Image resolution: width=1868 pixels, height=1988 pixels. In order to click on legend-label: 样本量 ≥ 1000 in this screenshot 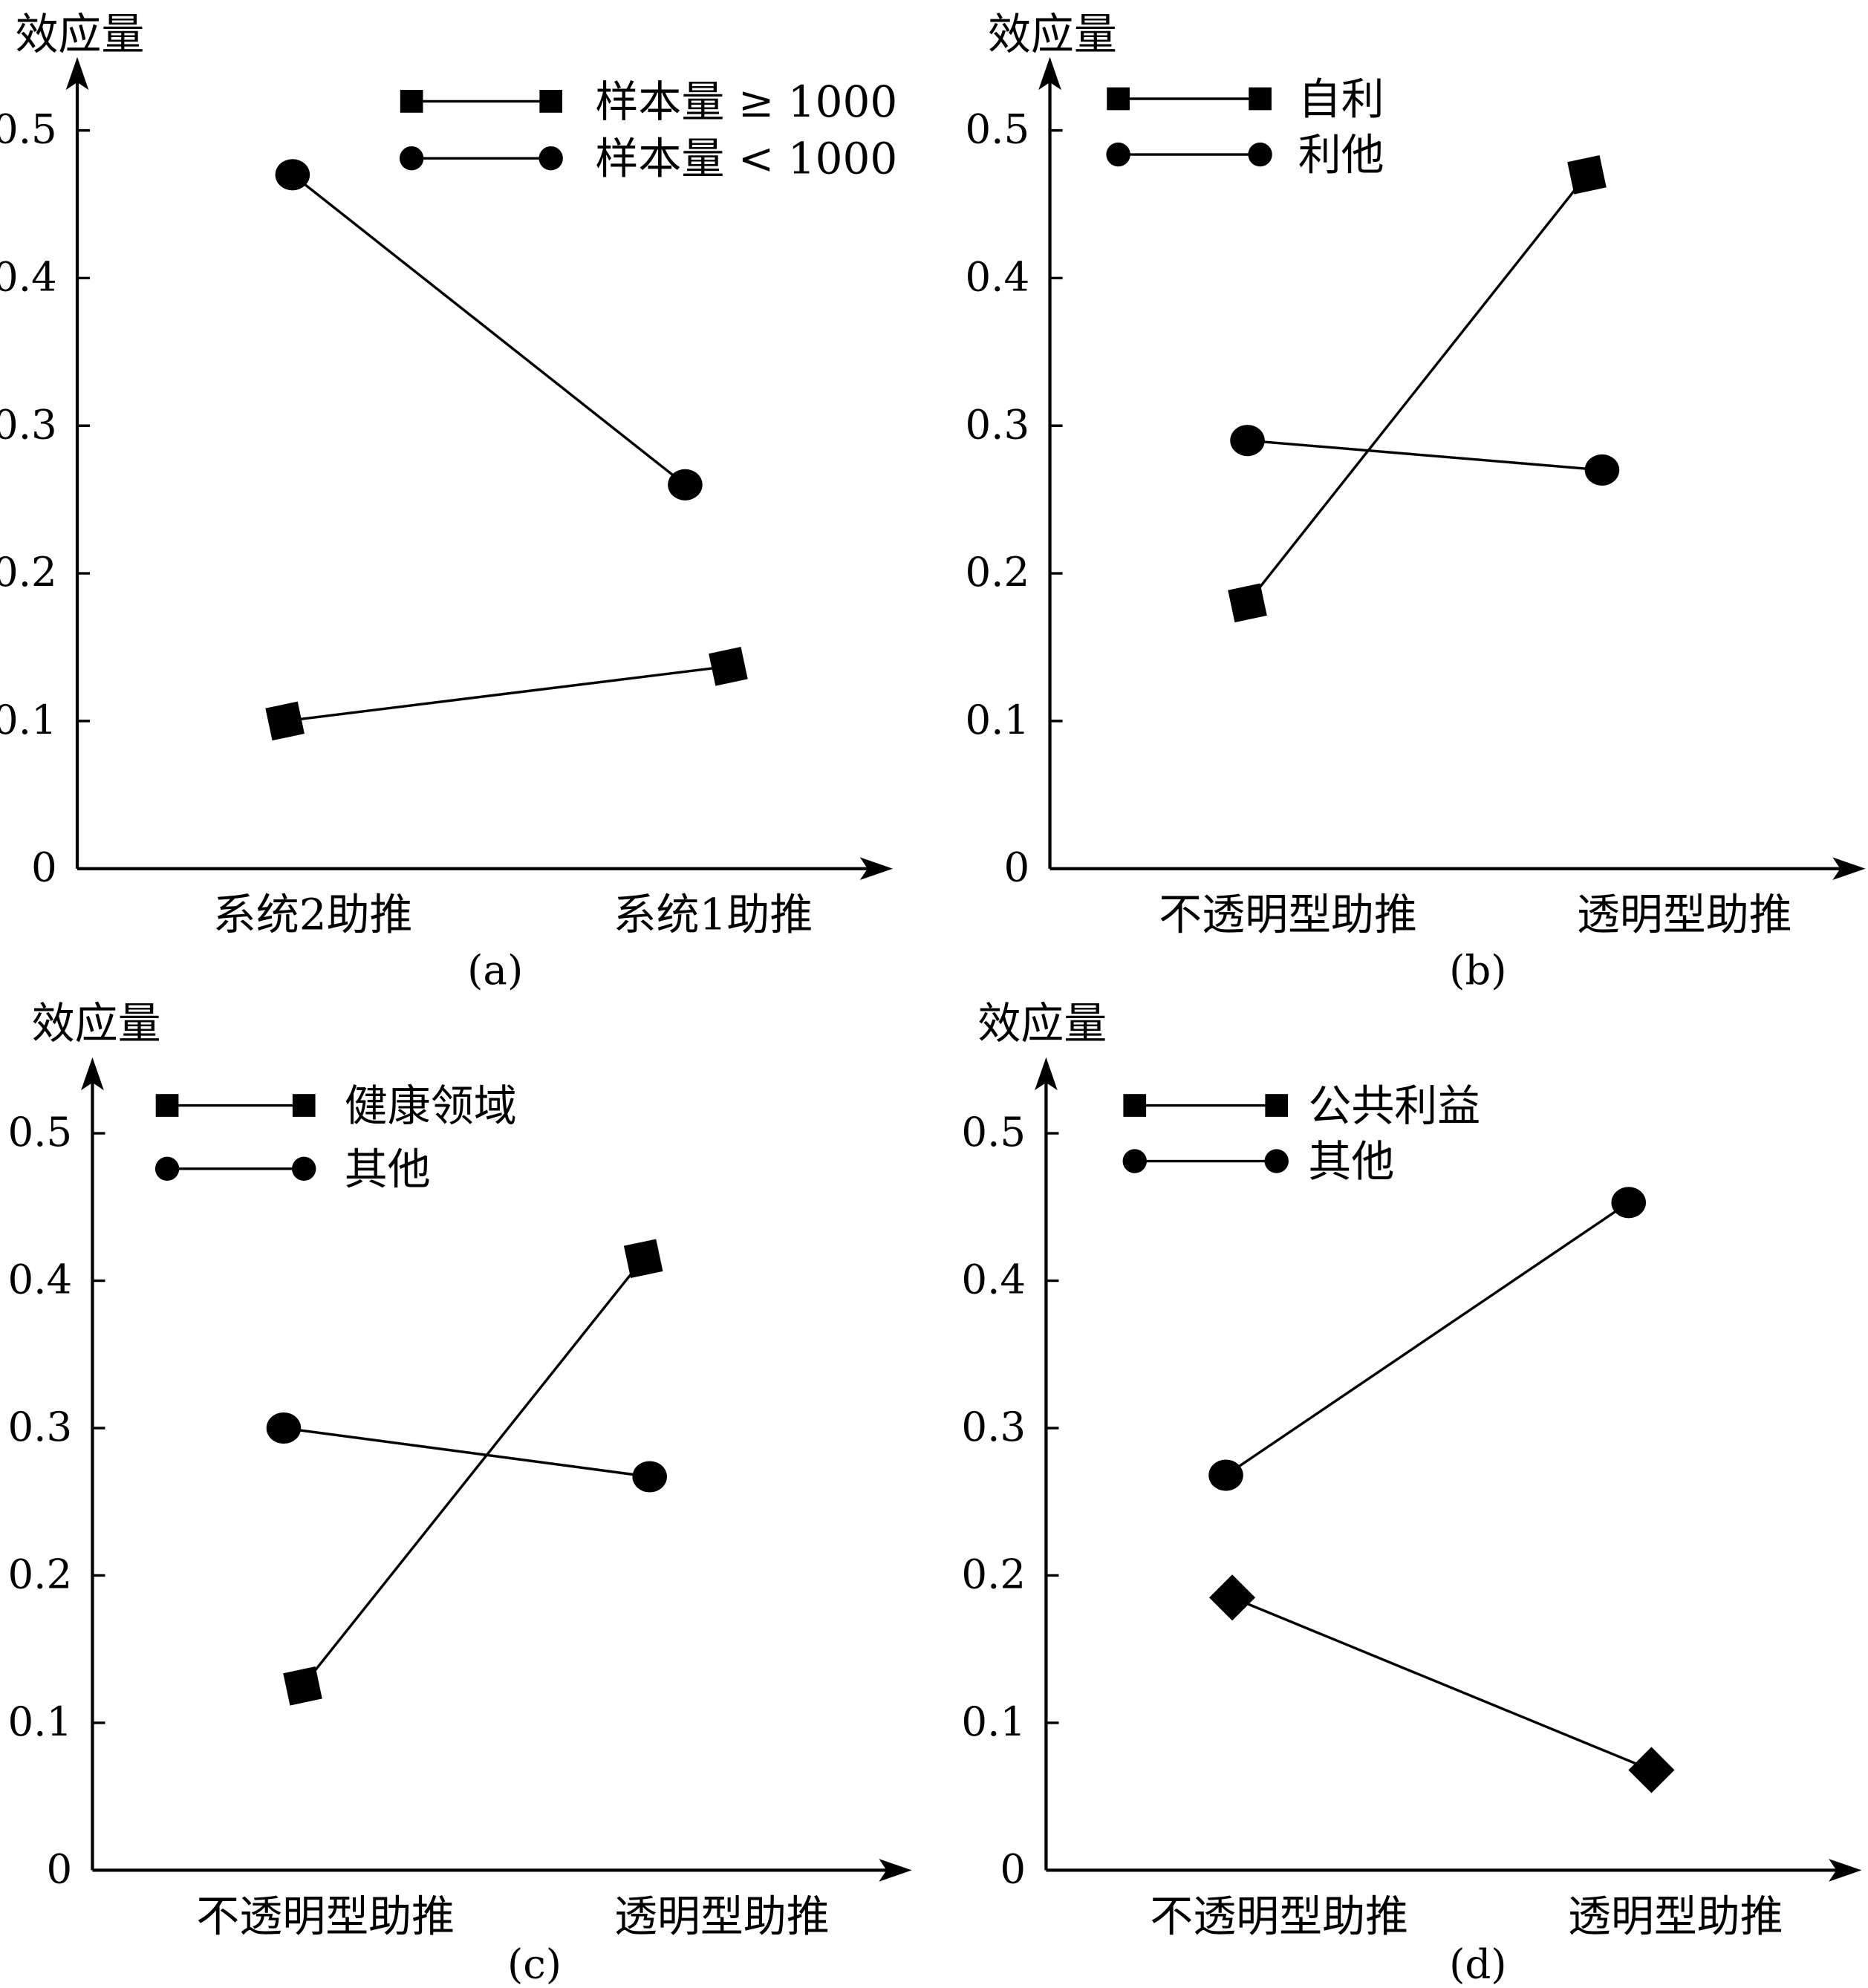, I will do `click(746, 101)`.